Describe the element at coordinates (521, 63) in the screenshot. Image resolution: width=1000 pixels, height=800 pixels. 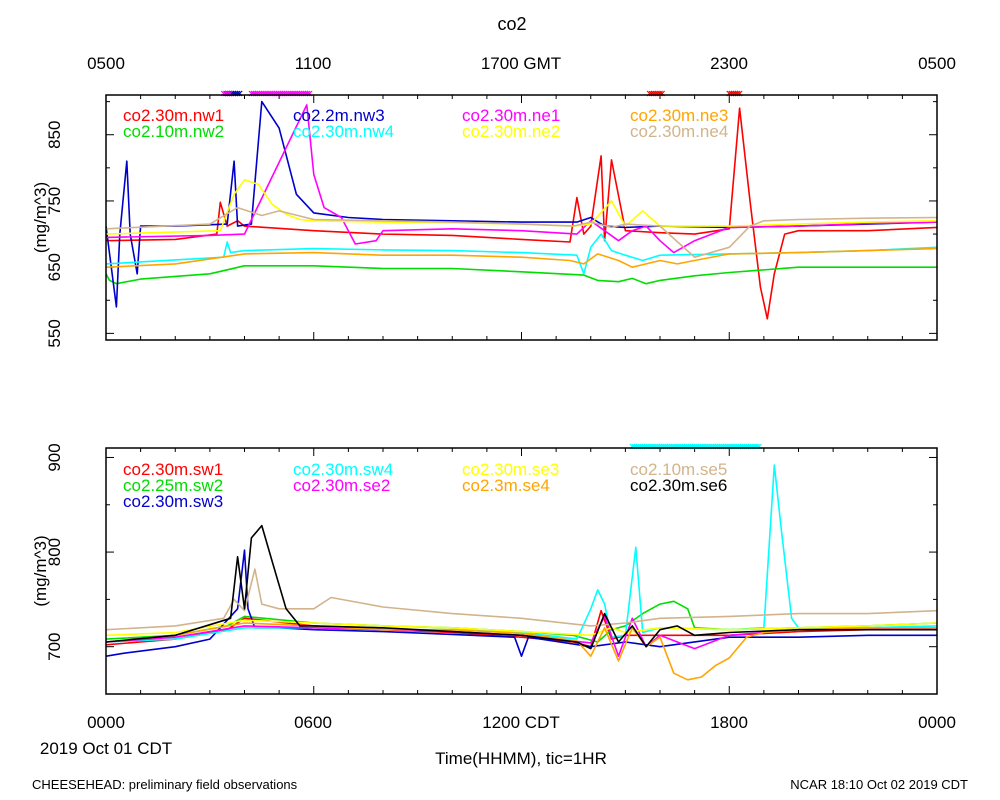
I see `top-tick-label: 1700 GMT` at that location.